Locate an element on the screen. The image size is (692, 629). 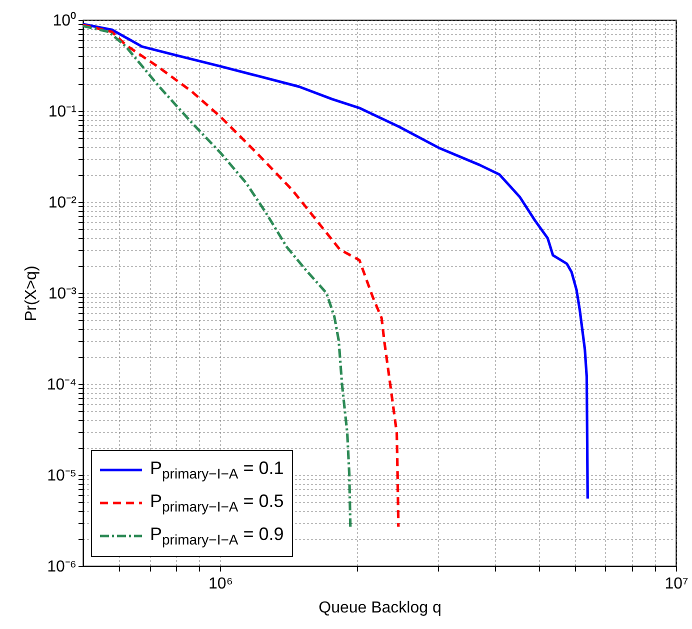
x-axis-title: Queue Backlog q is located at coordinates (380, 608).